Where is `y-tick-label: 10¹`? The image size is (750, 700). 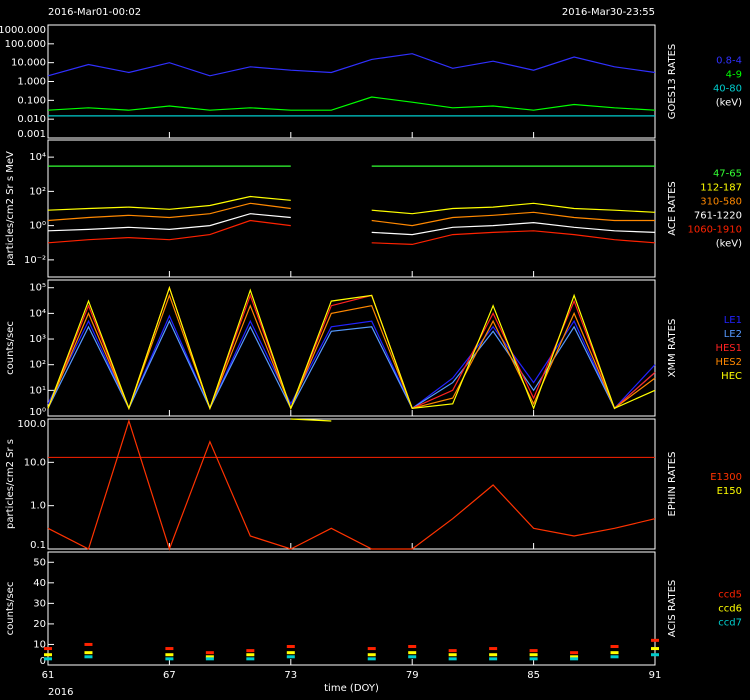 y-tick-label: 10¹ is located at coordinates (37, 390).